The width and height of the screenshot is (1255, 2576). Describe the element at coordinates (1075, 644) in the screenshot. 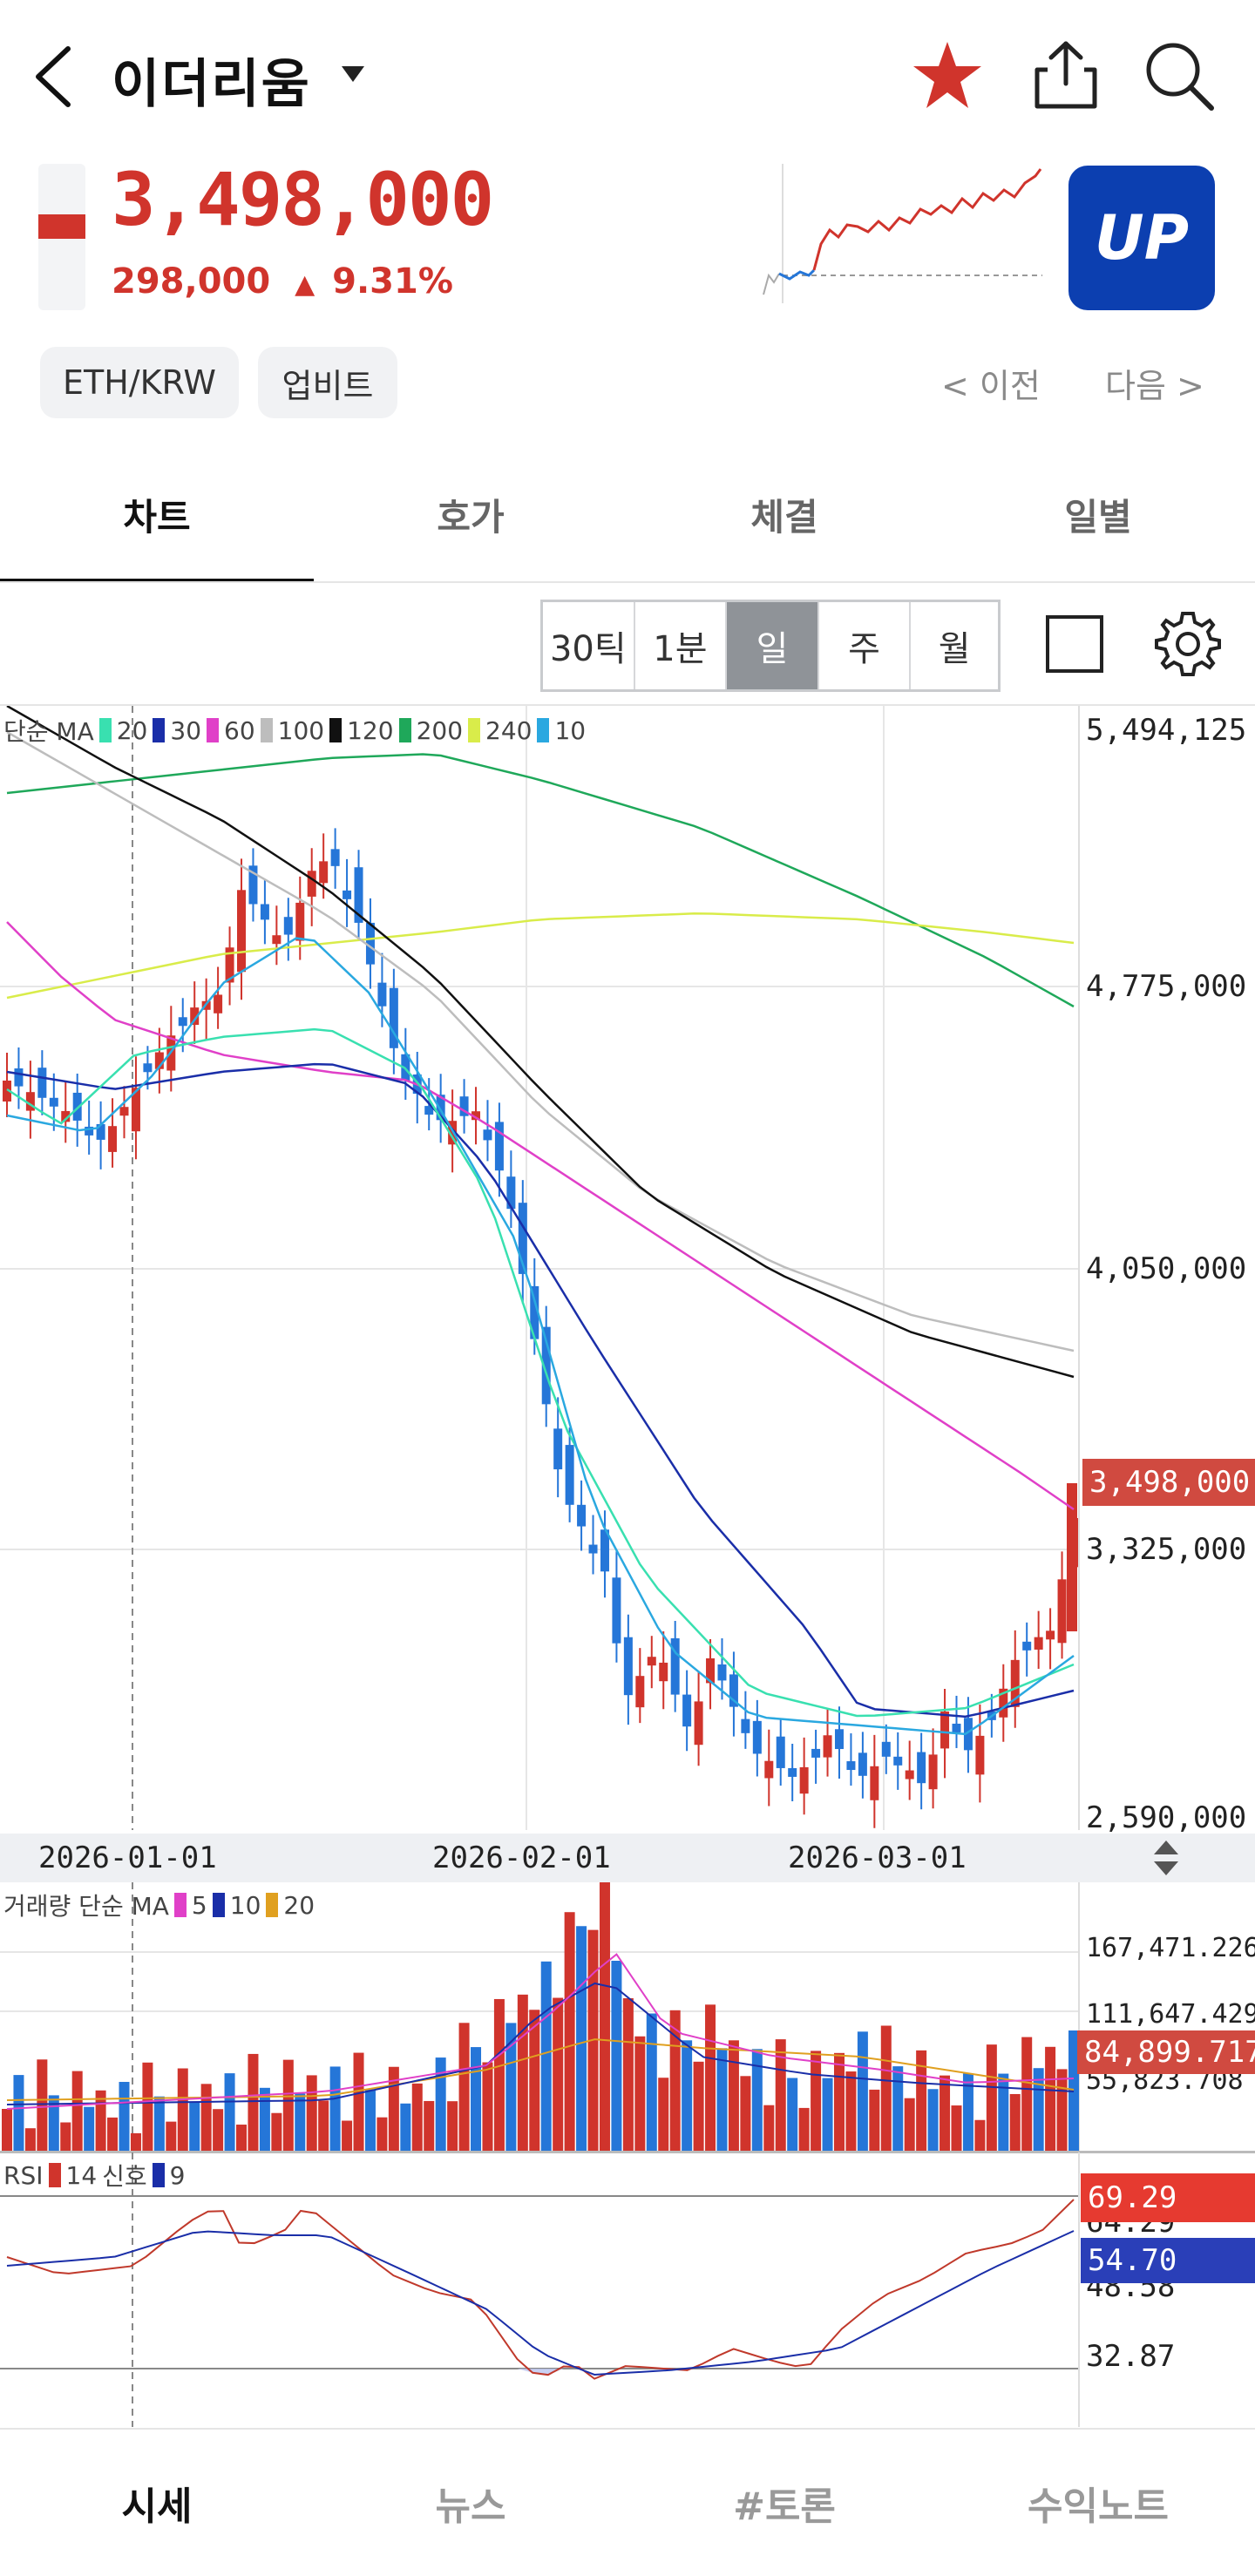

I see `fullscreen-button` at that location.